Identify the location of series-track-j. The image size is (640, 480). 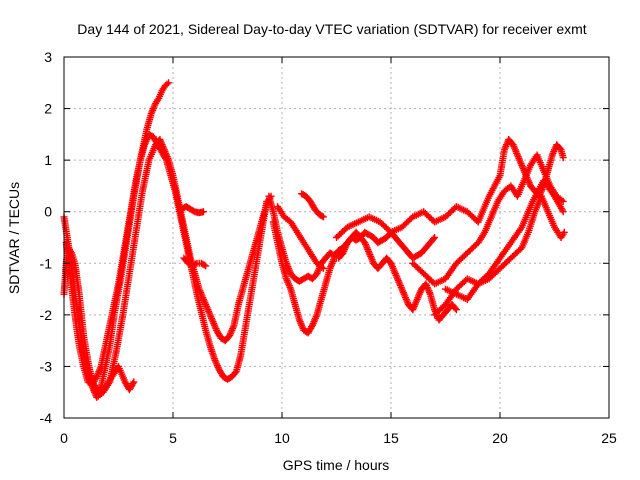
(312, 205).